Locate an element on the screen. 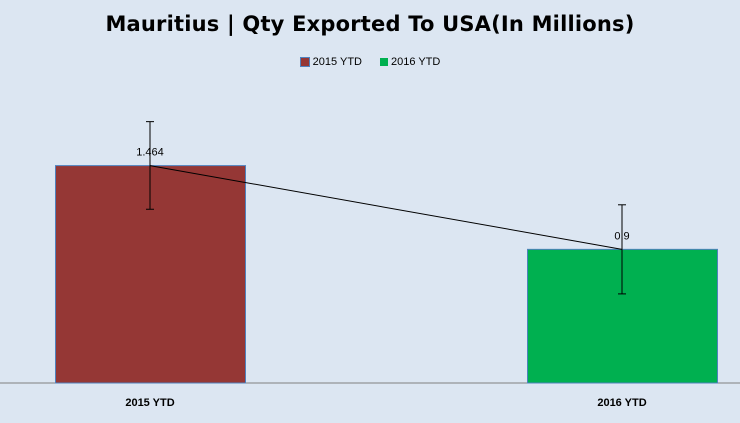  x-tick-label-0: 2015 YTD is located at coordinates (149, 403).